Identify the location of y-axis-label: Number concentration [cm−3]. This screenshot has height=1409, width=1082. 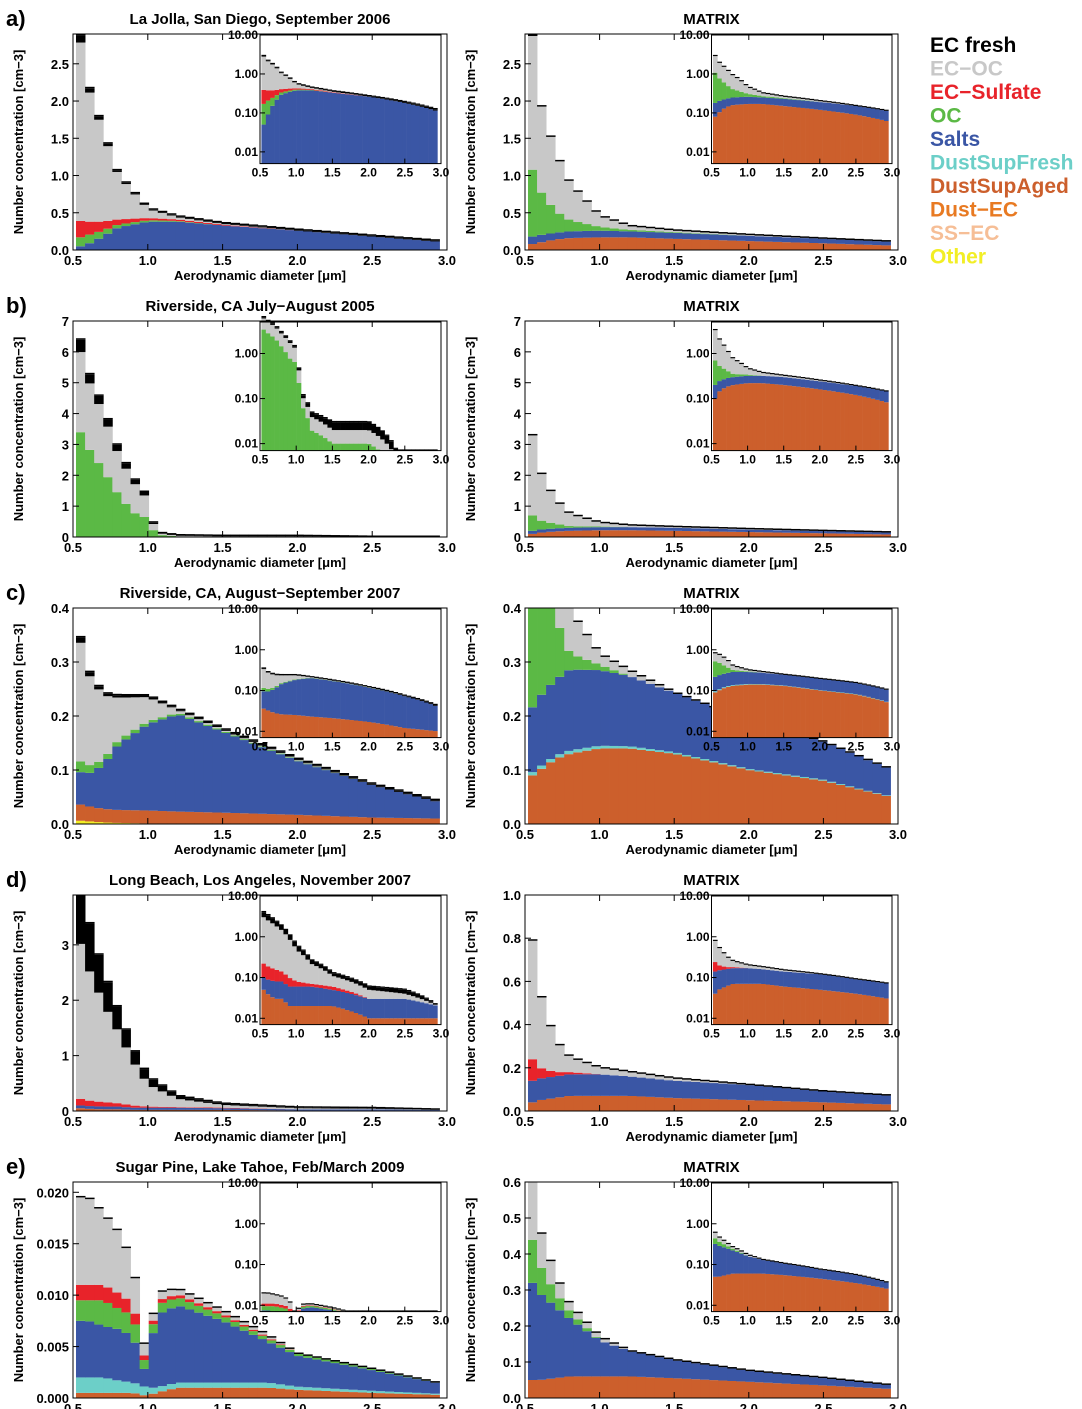
(18, 429).